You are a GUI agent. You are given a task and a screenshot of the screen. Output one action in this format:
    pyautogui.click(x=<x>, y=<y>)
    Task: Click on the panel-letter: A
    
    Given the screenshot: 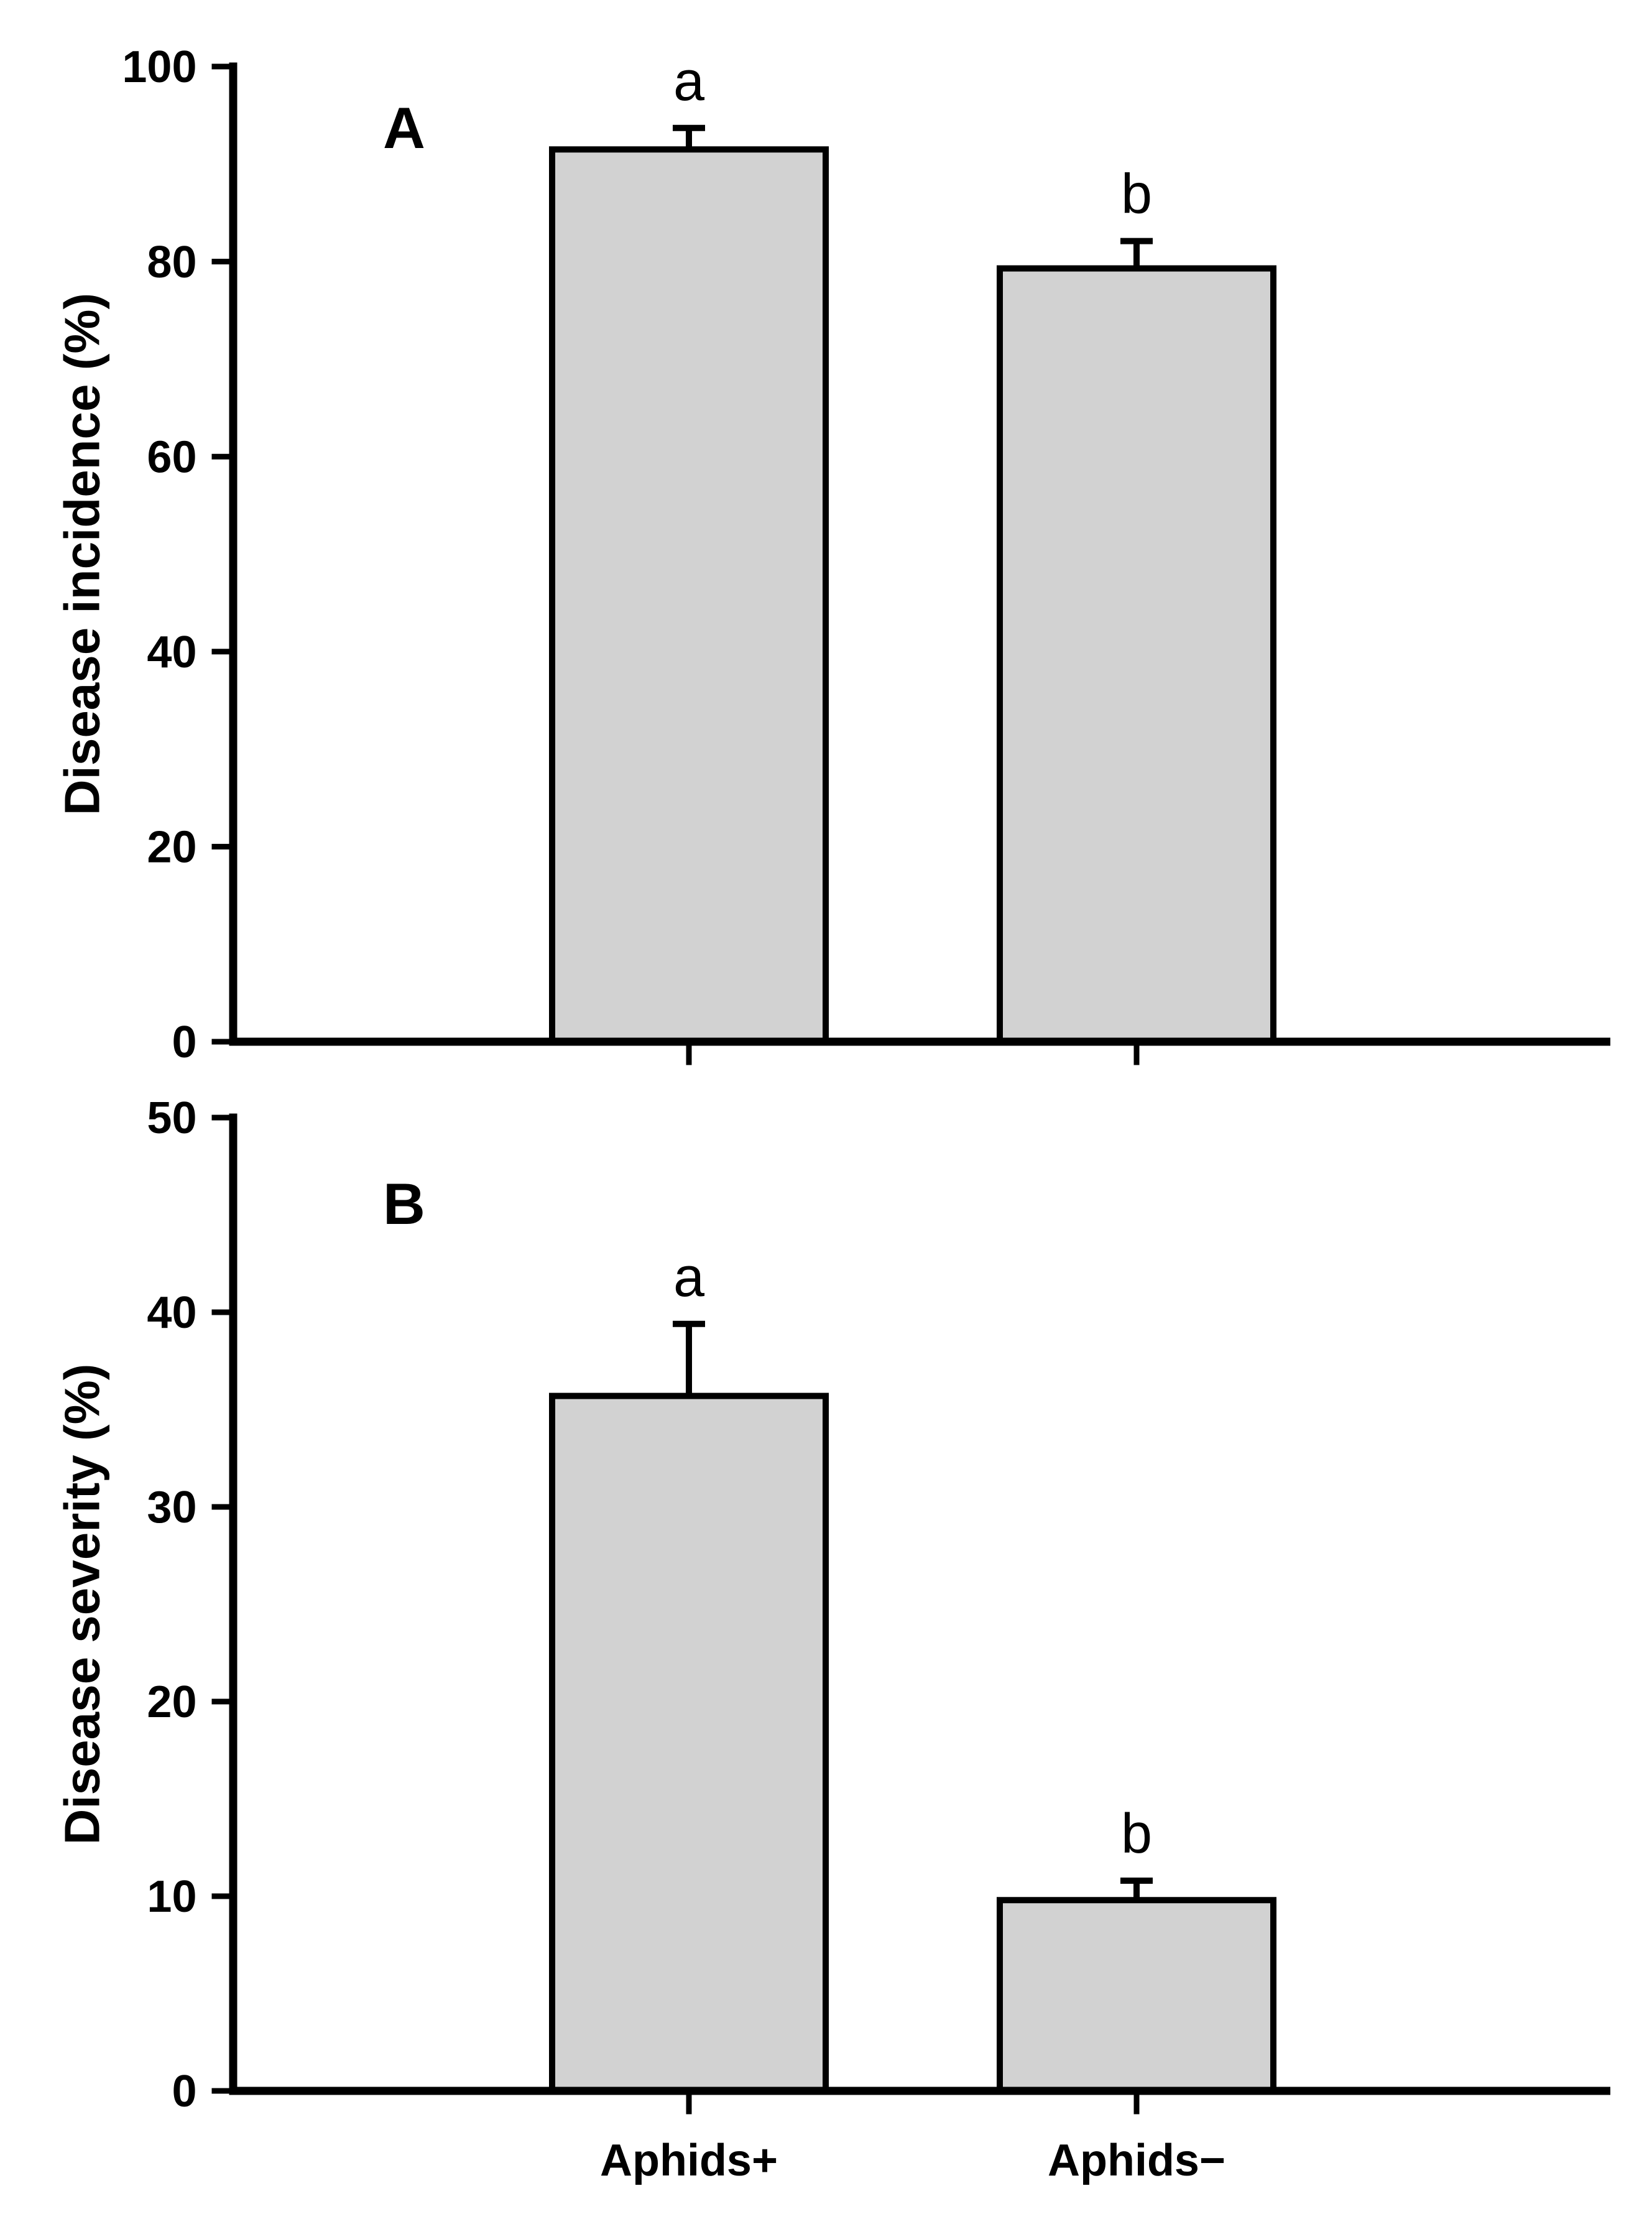 What is the action you would take?
    pyautogui.click(x=404, y=127)
    